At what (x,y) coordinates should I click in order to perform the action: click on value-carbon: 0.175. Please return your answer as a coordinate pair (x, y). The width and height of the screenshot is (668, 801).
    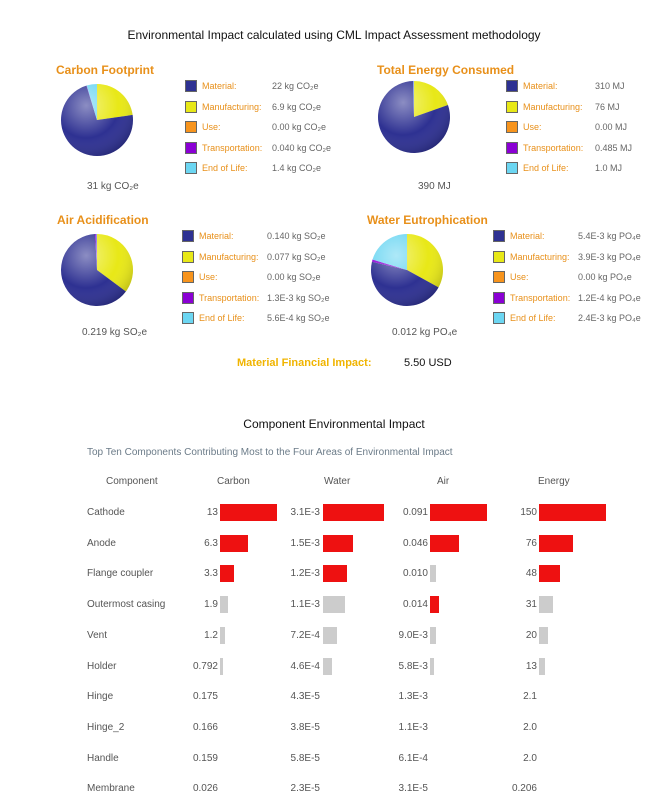
    Looking at the image, I should click on (205, 697).